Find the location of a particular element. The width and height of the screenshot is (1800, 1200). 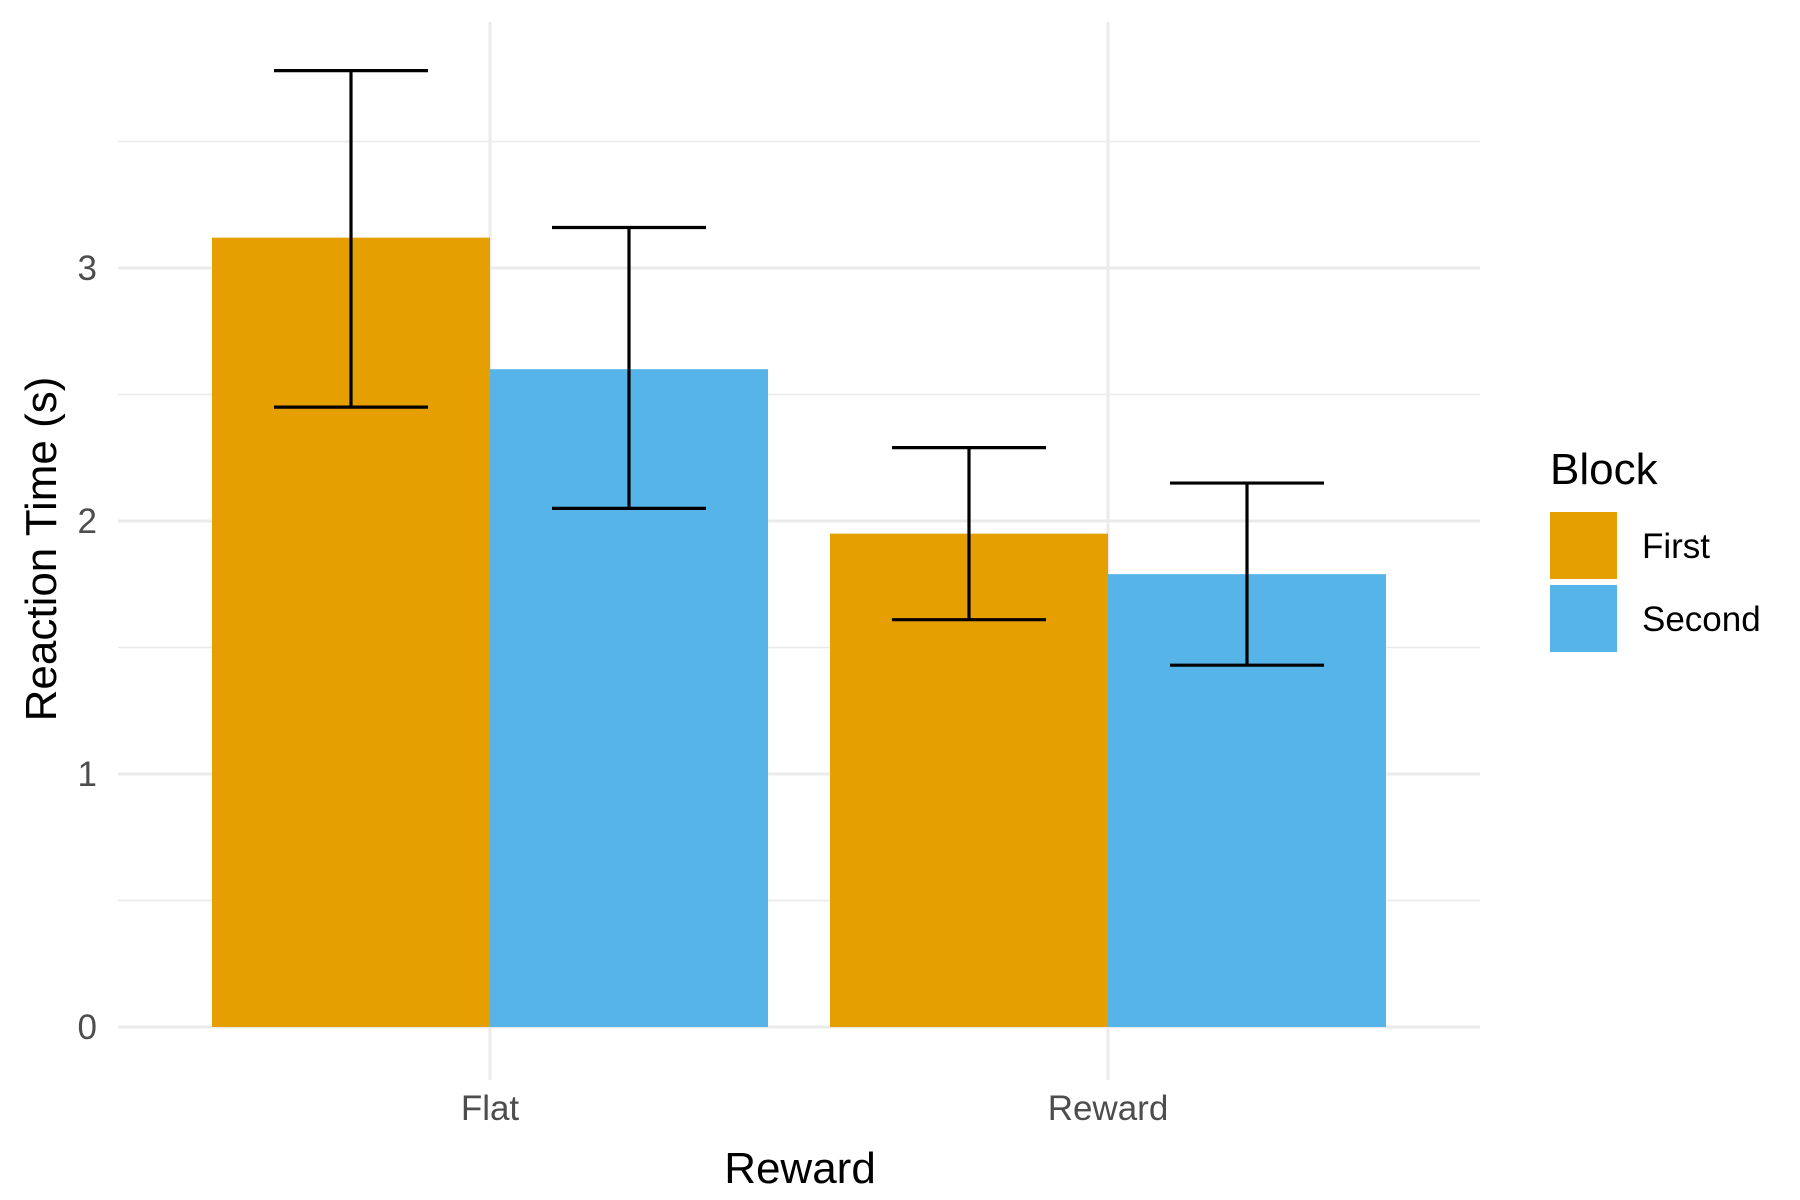

x-tick-label: Reward is located at coordinates (1108, 1108).